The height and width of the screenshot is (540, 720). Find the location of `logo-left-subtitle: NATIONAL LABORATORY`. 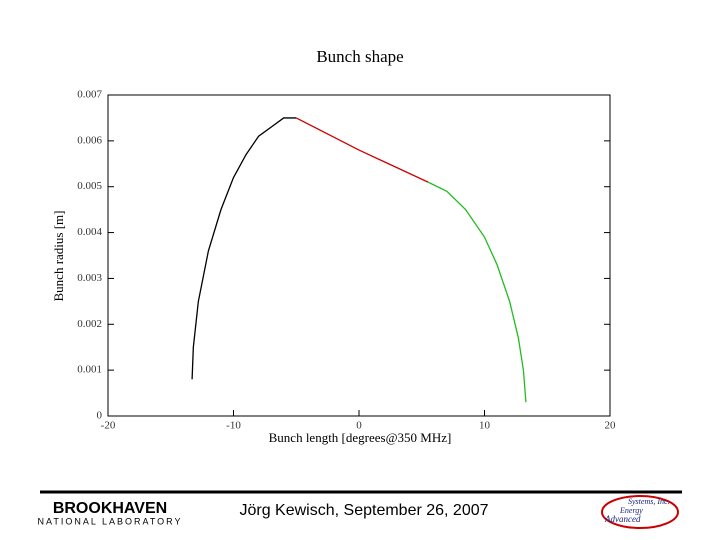

logo-left-subtitle: NATIONAL LABORATORY is located at coordinates (109, 521).